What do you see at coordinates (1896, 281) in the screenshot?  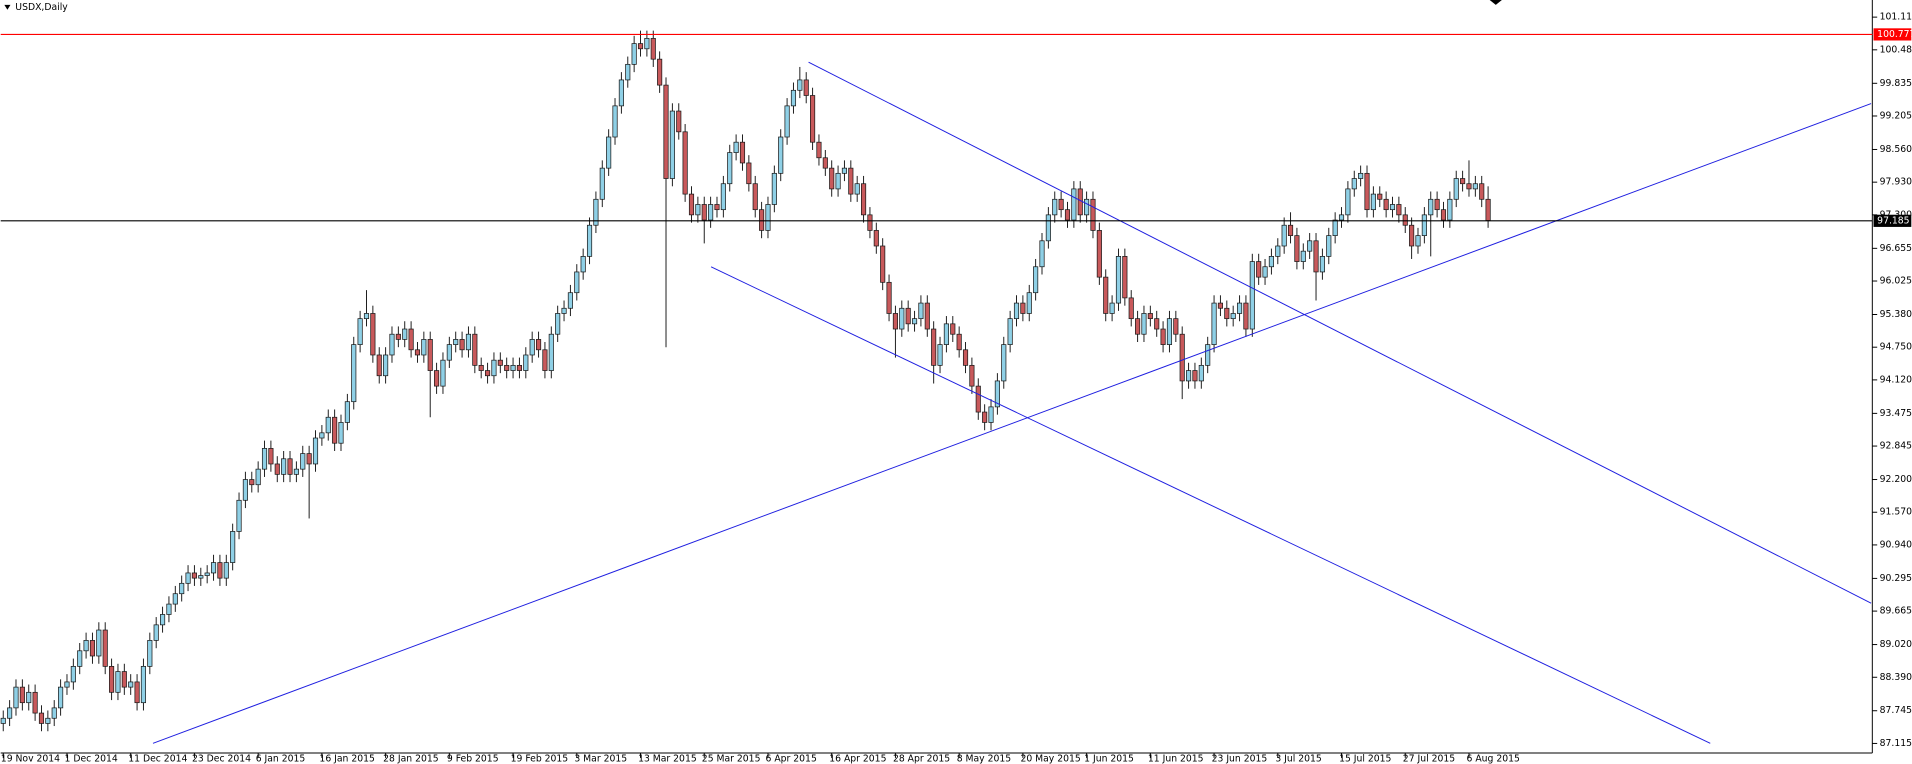 I see `y-tick-label: 96.025` at bounding box center [1896, 281].